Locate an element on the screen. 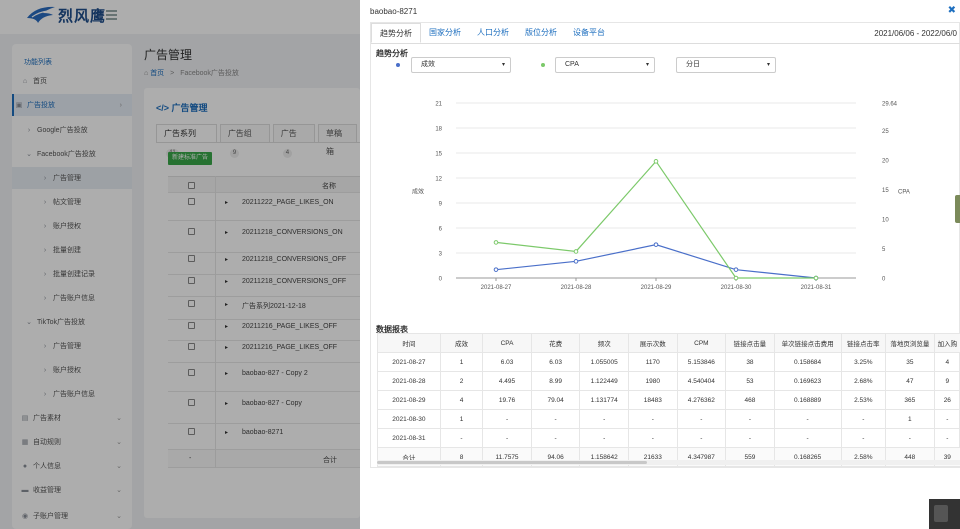 Image resolution: width=960 pixels, height=529 pixels. report-column-header: 成效 is located at coordinates (461, 343).